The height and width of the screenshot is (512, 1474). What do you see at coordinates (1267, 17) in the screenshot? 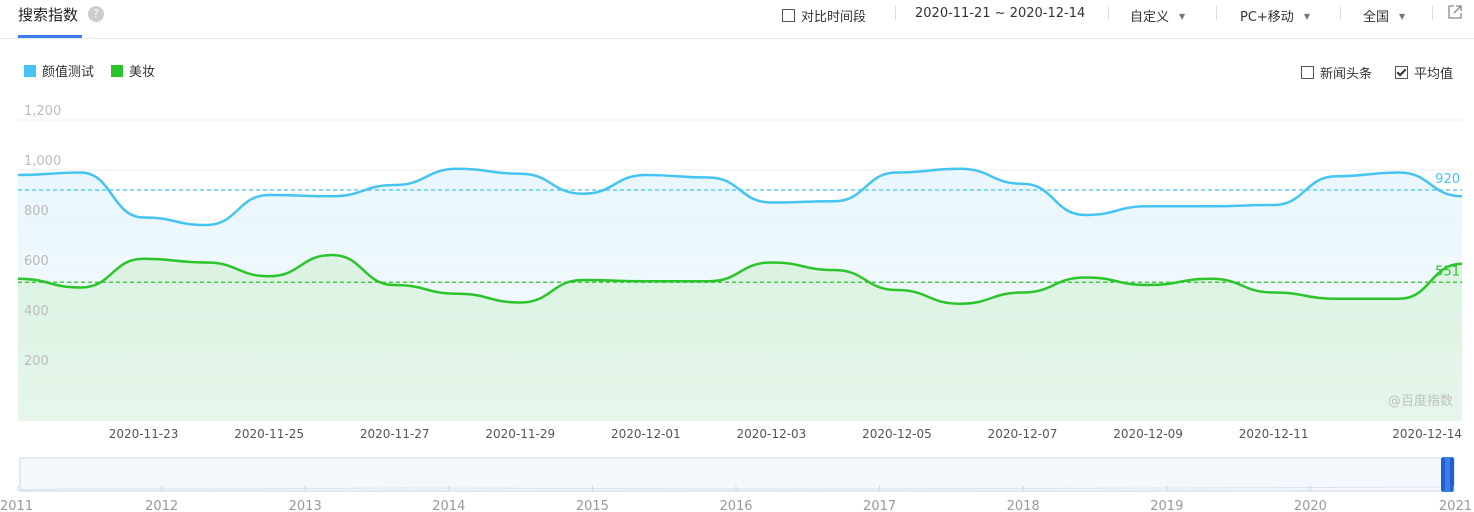
I see `device-label: PC+移动` at bounding box center [1267, 17].